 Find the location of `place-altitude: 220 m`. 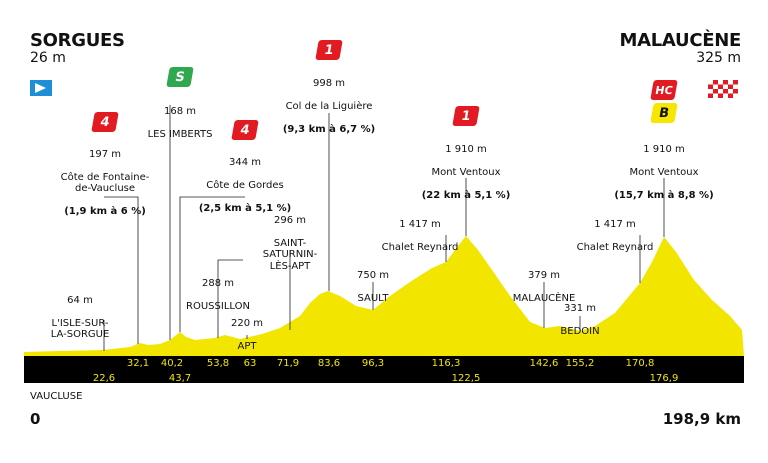

place-altitude: 220 m is located at coordinates (247, 323).